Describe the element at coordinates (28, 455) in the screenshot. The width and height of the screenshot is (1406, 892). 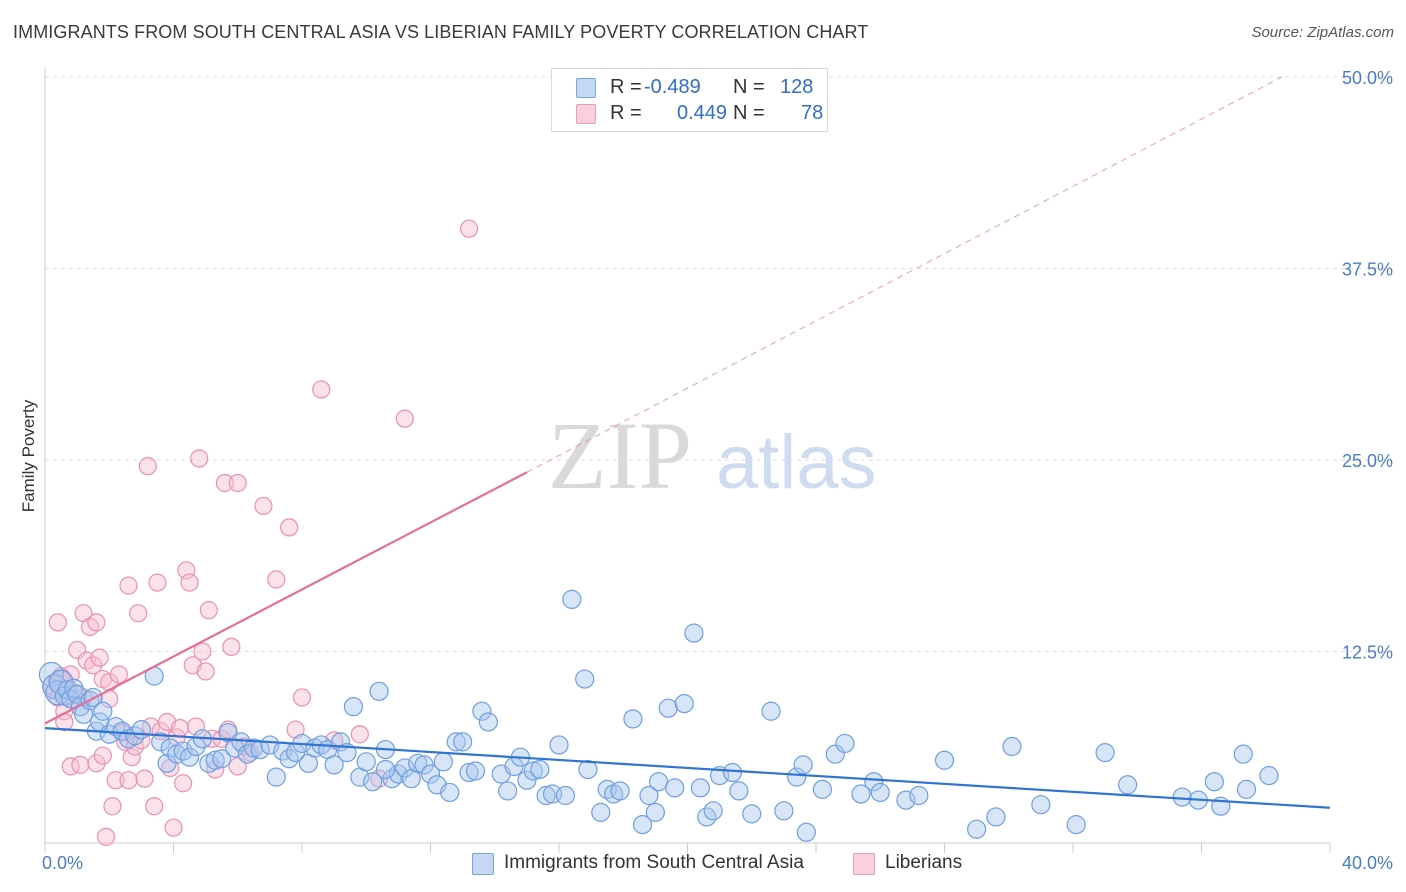
I see `y-axis-label: Family Poverty` at that location.